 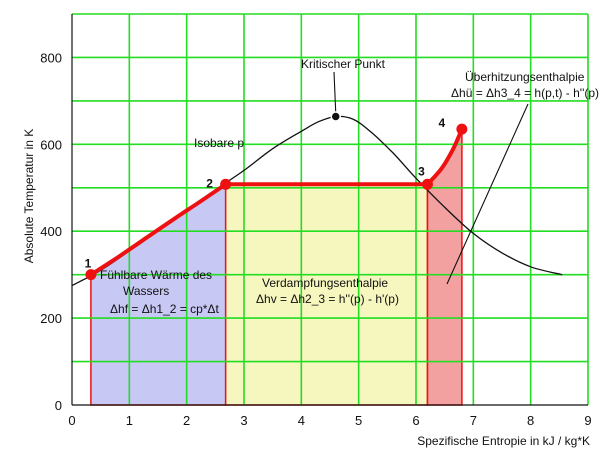 I want to click on sensible-heat-line1: Fühlbare Wärme des, so click(x=156, y=275).